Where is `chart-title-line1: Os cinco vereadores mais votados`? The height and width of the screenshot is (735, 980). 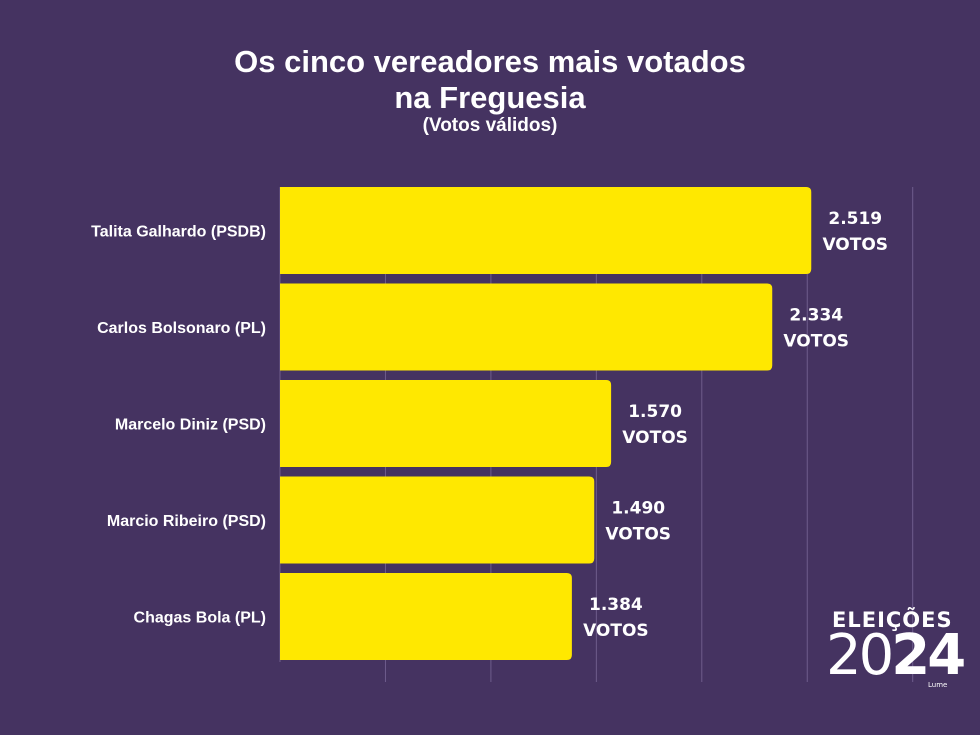
chart-title-line1: Os cinco vereadores mais votados is located at coordinates (490, 61).